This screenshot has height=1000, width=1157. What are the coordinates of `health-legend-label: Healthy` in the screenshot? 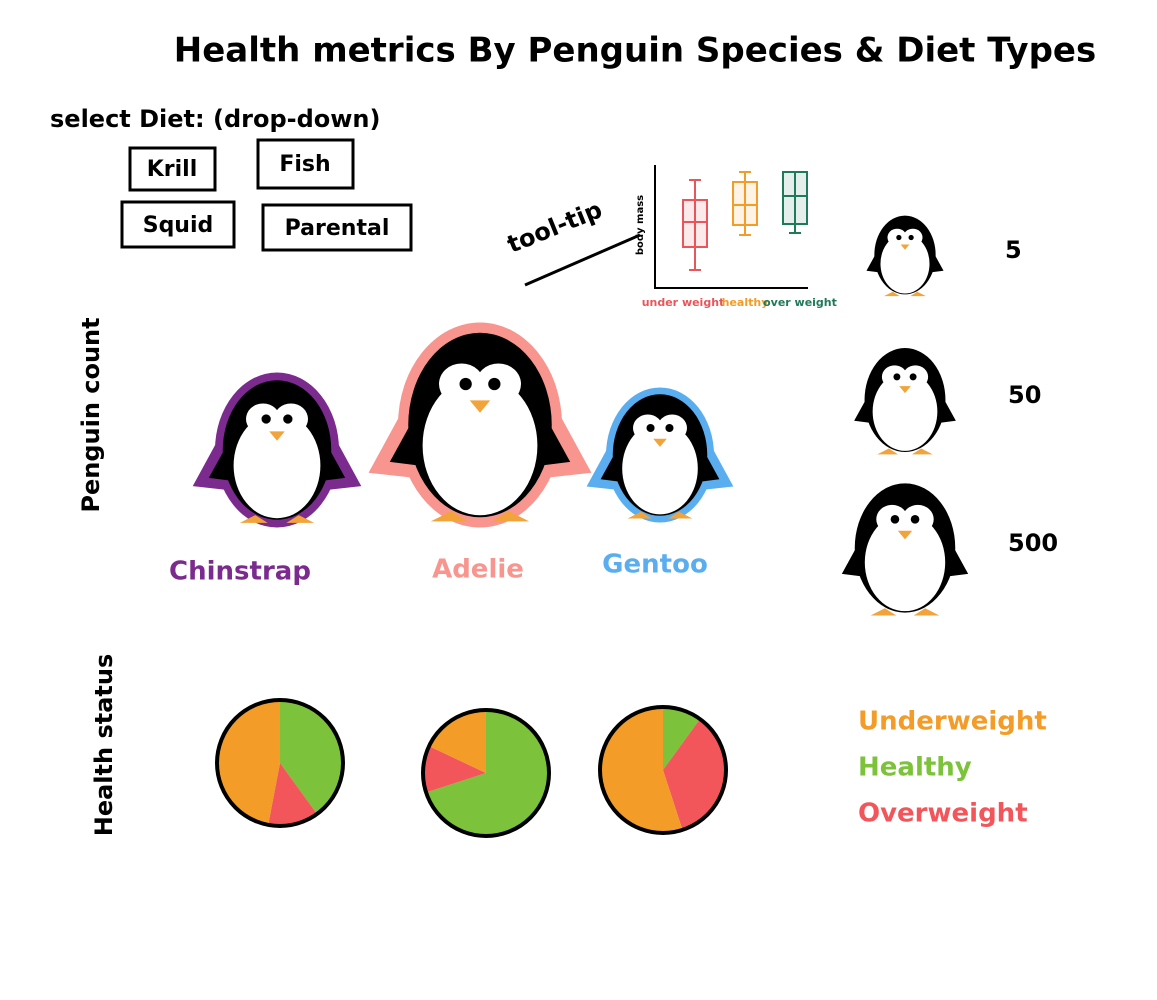 It's located at (915, 768).